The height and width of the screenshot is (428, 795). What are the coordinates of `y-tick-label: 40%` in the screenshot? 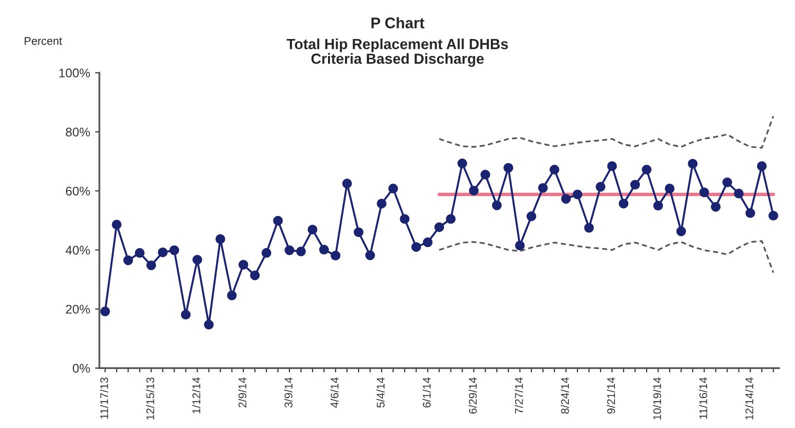 It's located at (78, 250).